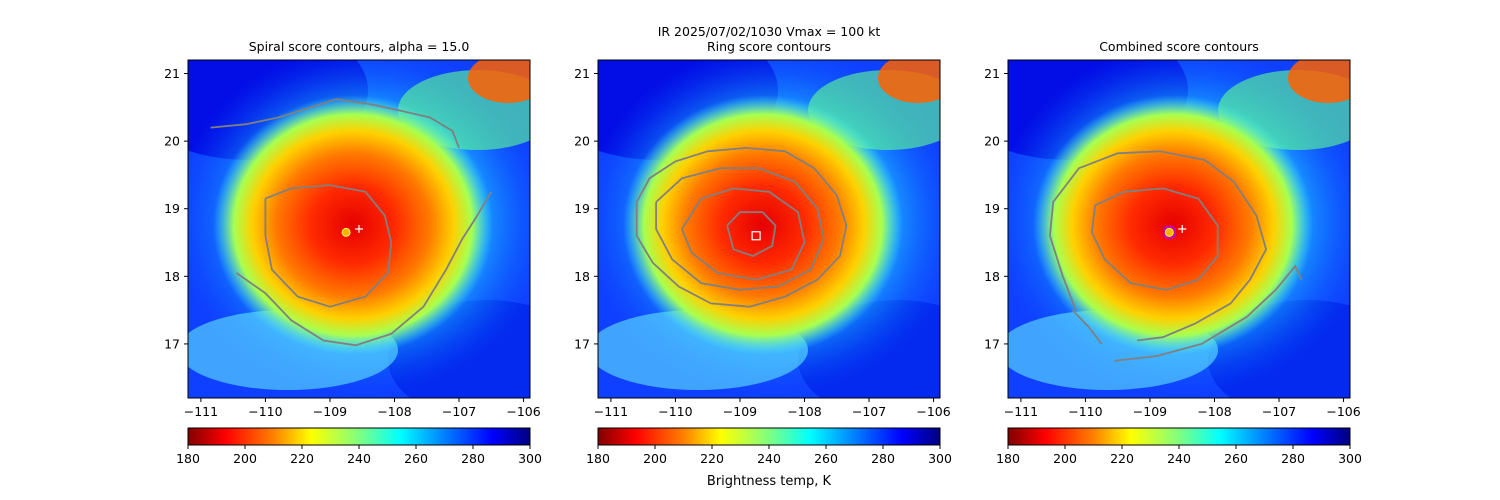 The image size is (1500, 500). Describe the element at coordinates (1179, 46) in the screenshot. I see `panel-title: Combined score contours` at that location.